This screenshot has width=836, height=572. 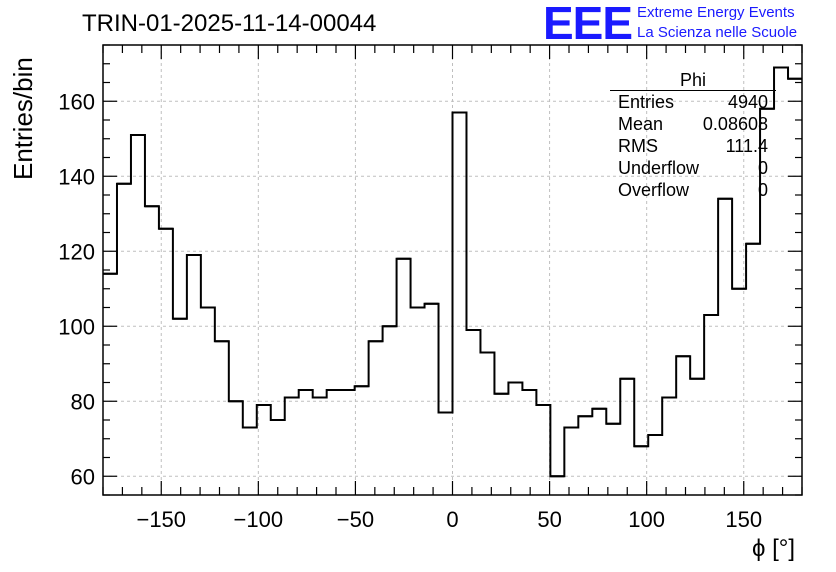 What do you see at coordinates (747, 102) in the screenshot?
I see `stats-value: 4940` at bounding box center [747, 102].